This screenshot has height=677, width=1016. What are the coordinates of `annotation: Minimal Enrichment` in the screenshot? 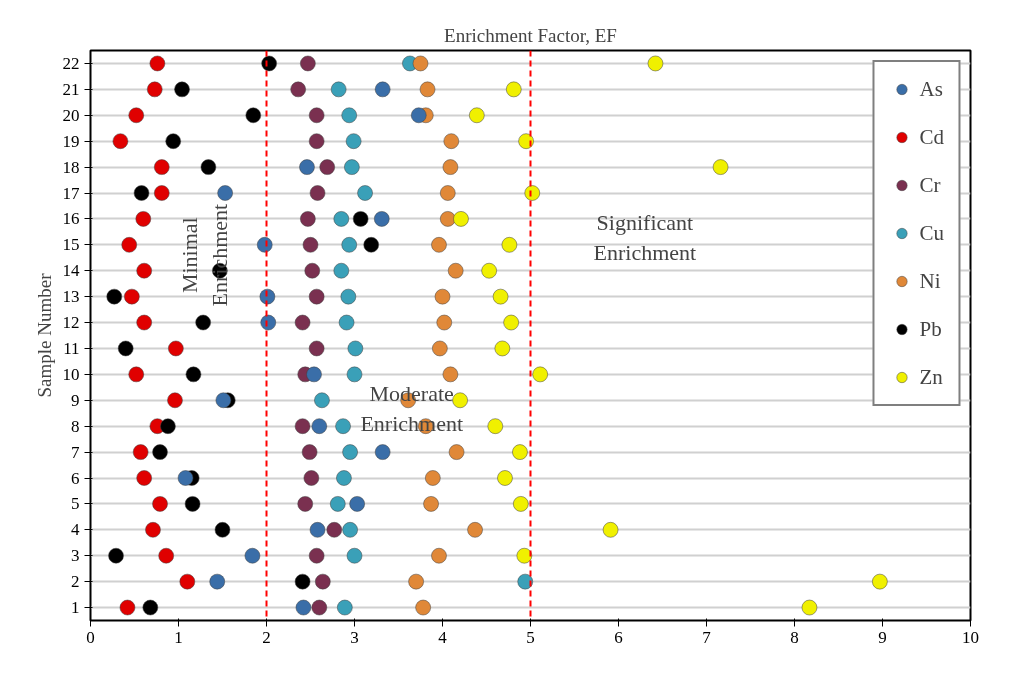 It's located at (205, 255).